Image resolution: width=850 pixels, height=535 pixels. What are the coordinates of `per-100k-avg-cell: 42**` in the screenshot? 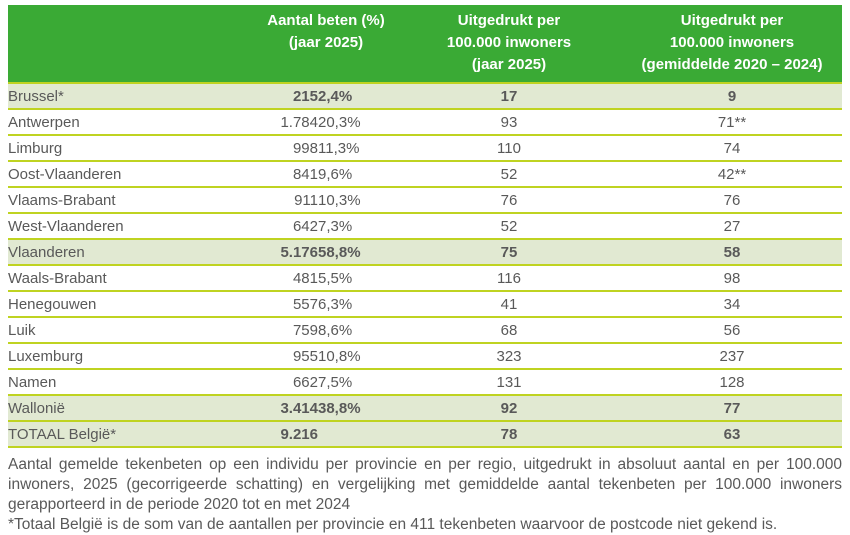 It's located at (732, 174).